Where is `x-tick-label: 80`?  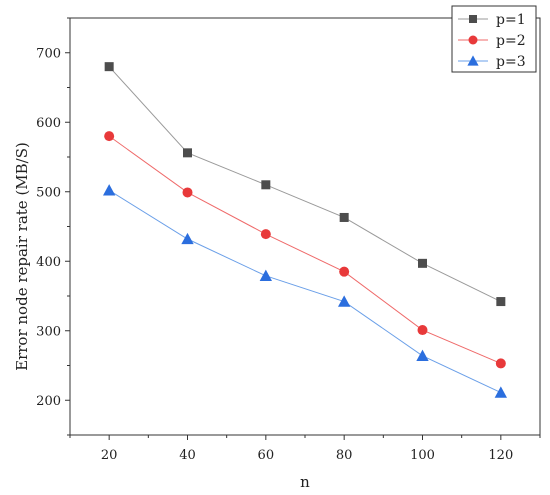 x-tick-label: 80 is located at coordinates (344, 455).